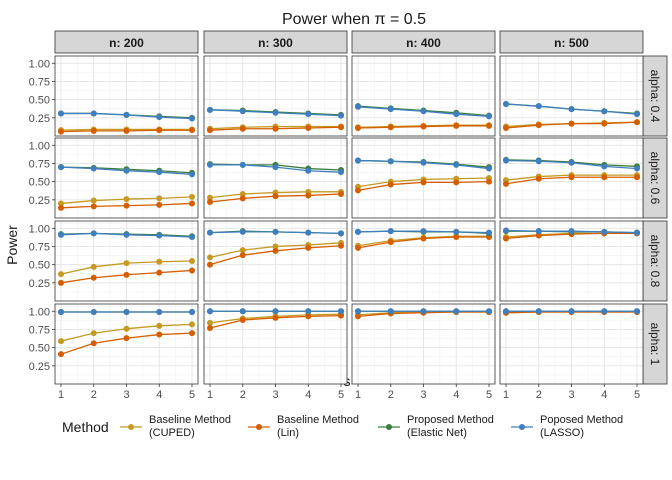 The height and width of the screenshot is (480, 672). I want to click on col-strip-label: n: 300, so click(275, 43).